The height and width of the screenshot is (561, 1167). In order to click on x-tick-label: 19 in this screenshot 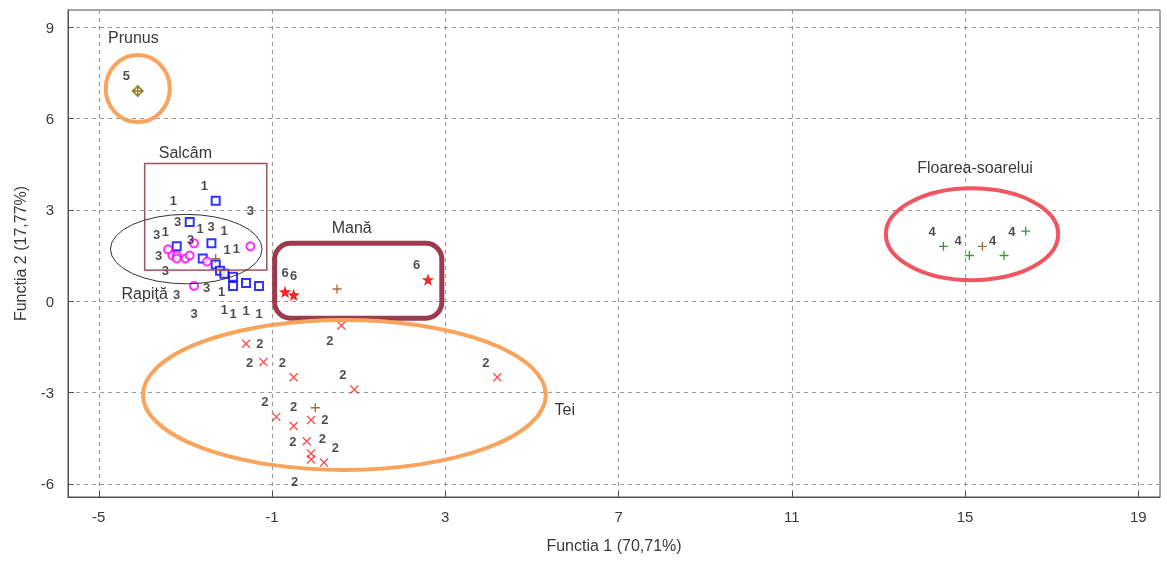, I will do `click(1138, 516)`.